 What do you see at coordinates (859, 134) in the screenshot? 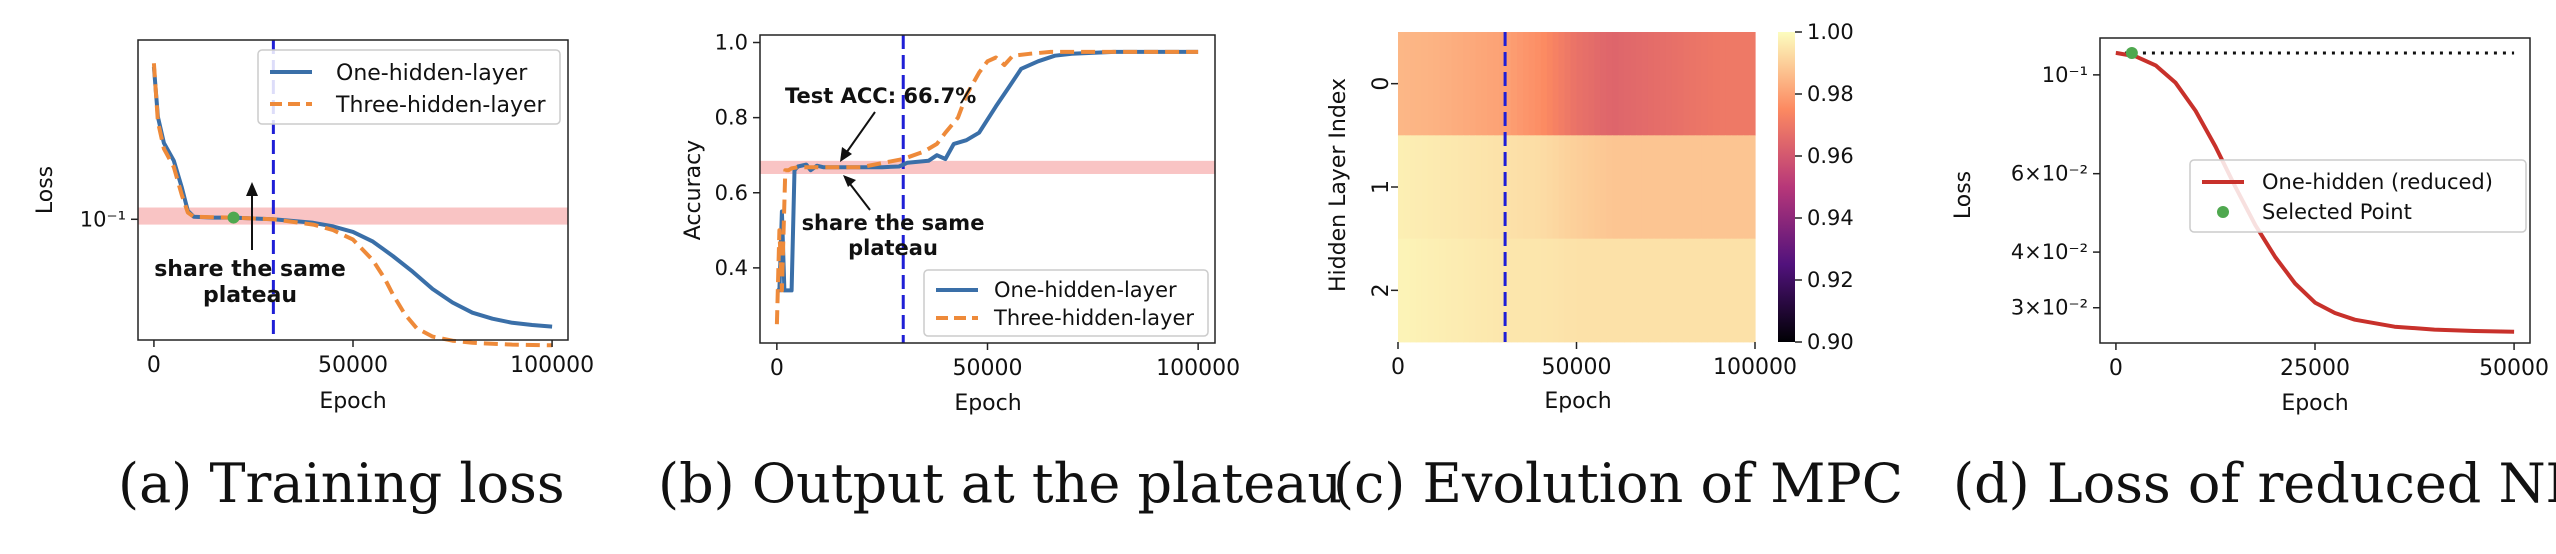
I see `test-acc-arrow` at bounding box center [859, 134].